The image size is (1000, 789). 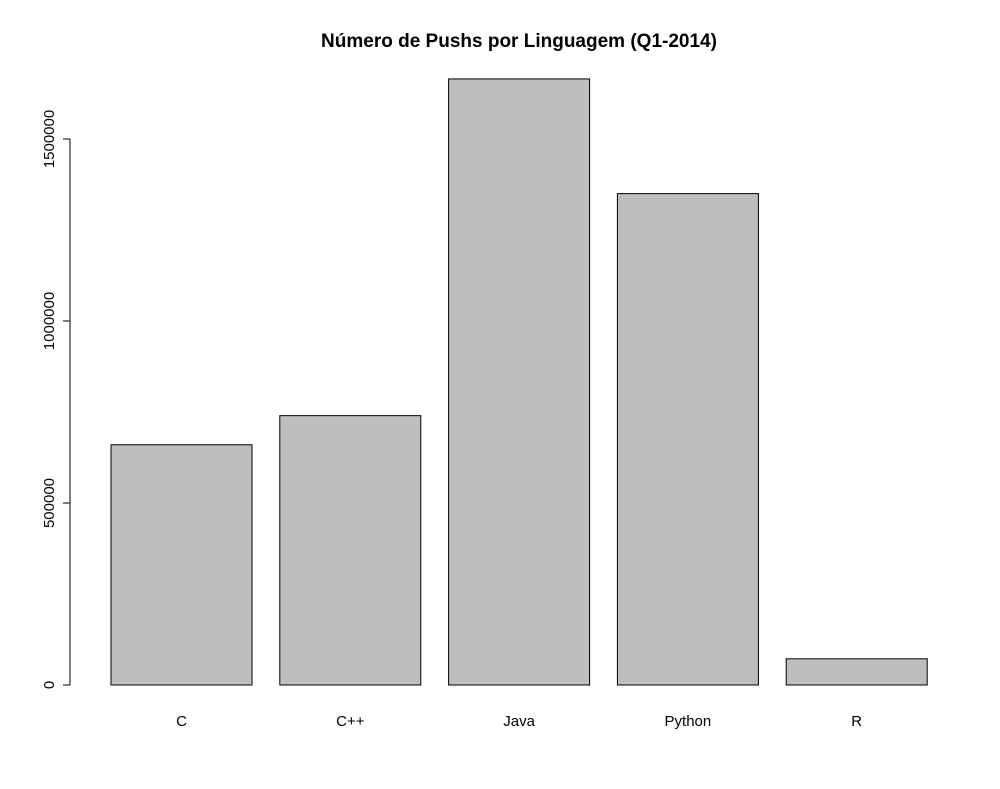 I want to click on bar-python, so click(x=687, y=439).